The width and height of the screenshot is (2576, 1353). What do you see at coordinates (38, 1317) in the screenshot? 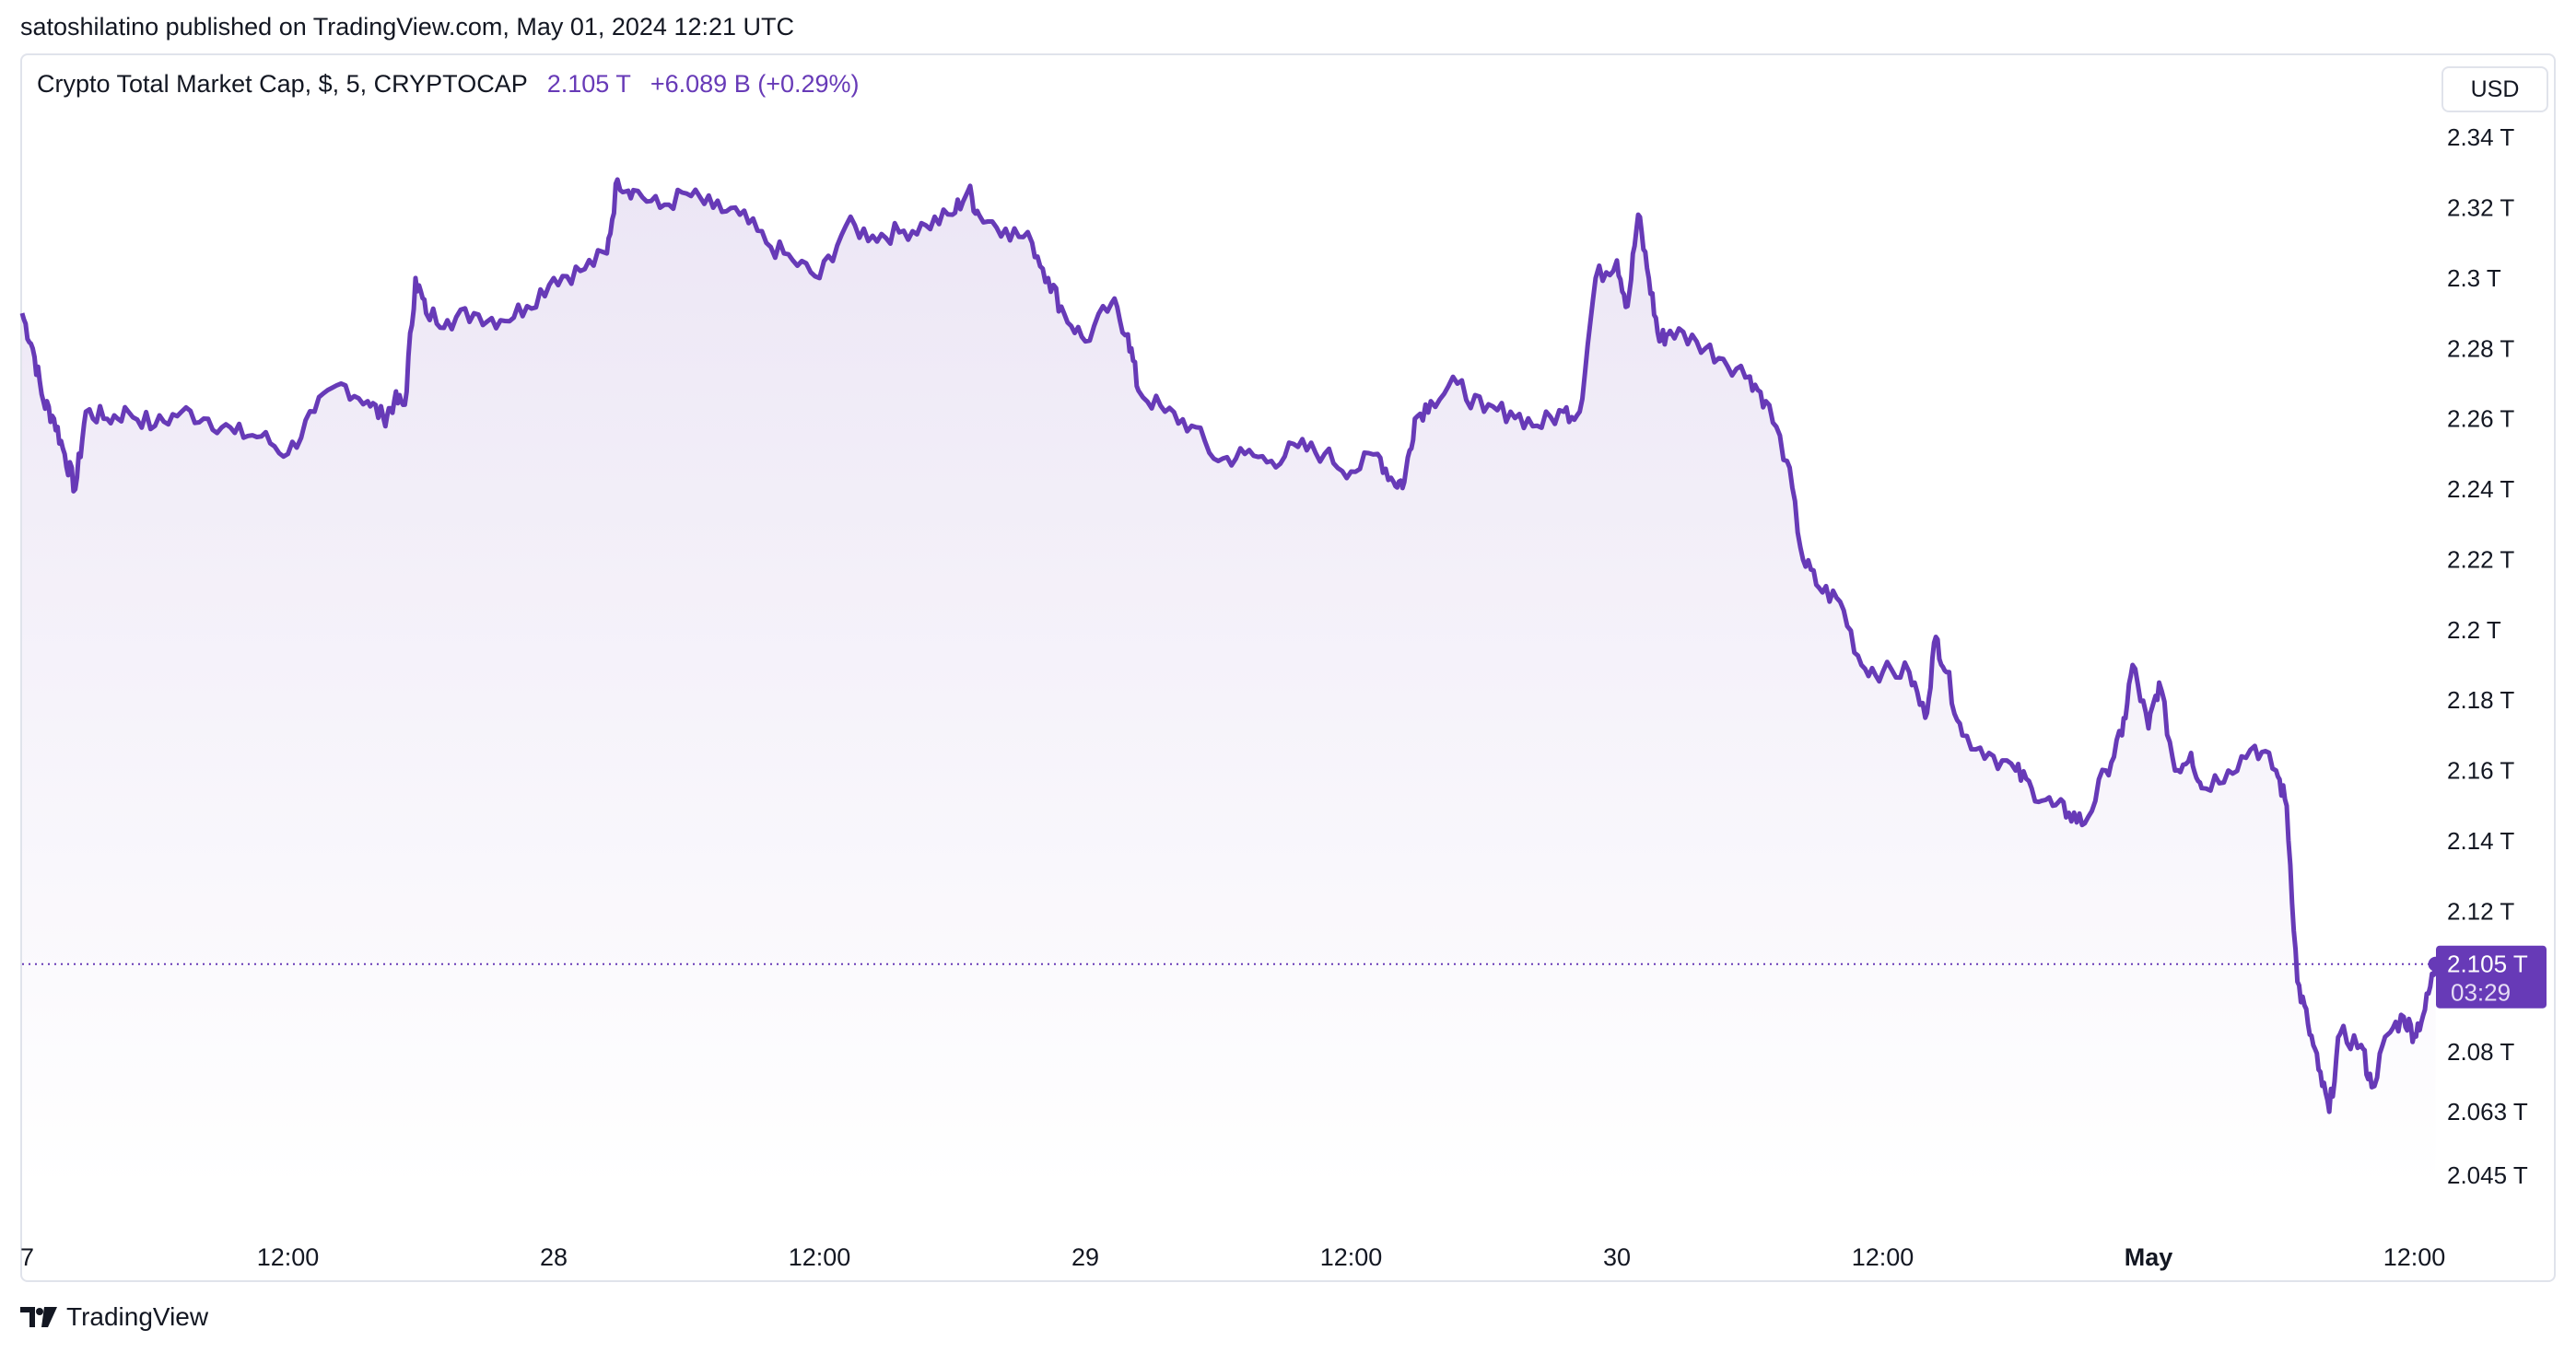
I see `tradingview-logo-icon` at bounding box center [38, 1317].